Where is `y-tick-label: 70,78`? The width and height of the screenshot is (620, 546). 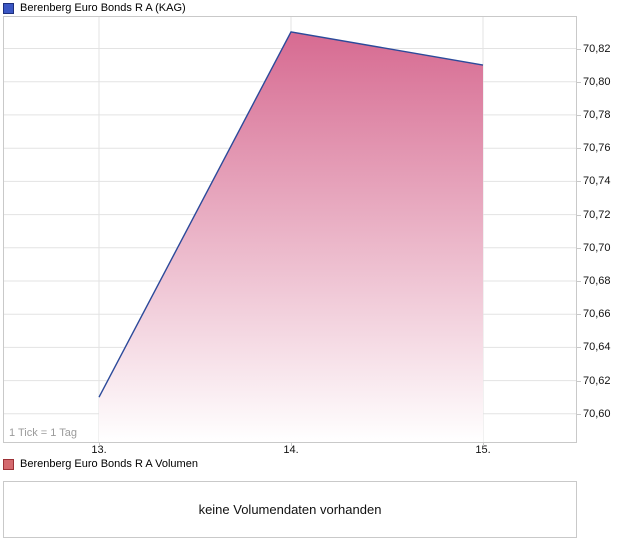
y-tick-label: 70,78 is located at coordinates (597, 114).